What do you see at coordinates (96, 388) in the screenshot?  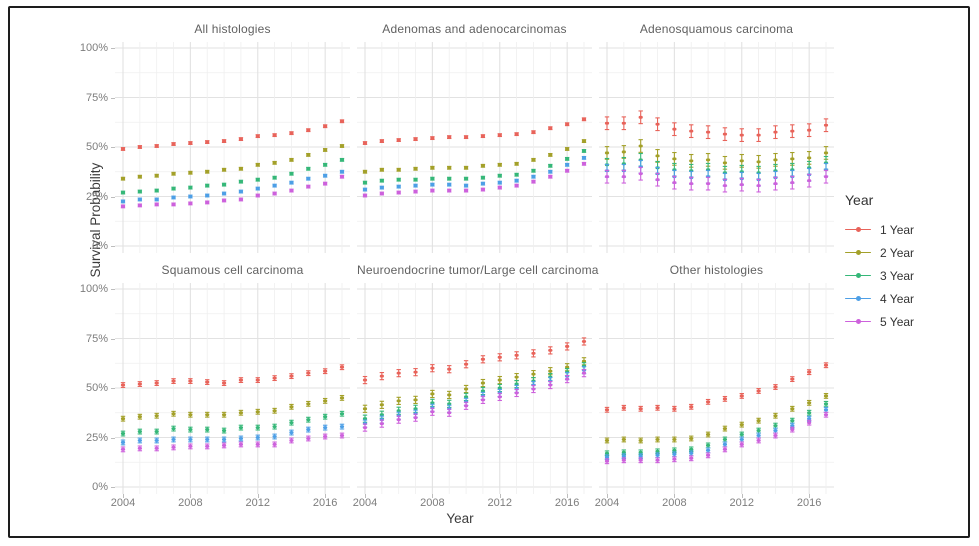 I see `y-tick-label: 50%` at bounding box center [96, 388].